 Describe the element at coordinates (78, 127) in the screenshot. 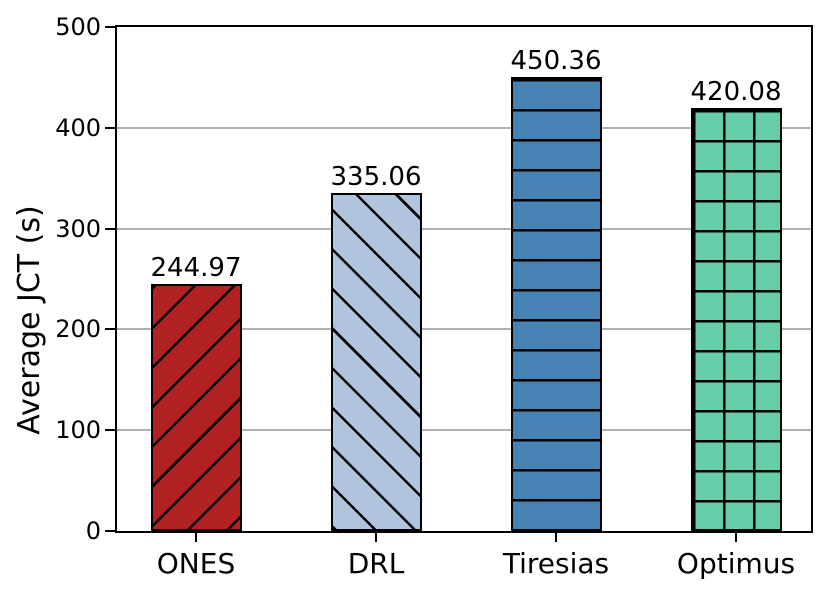

I see `y-tick-label: 400` at that location.